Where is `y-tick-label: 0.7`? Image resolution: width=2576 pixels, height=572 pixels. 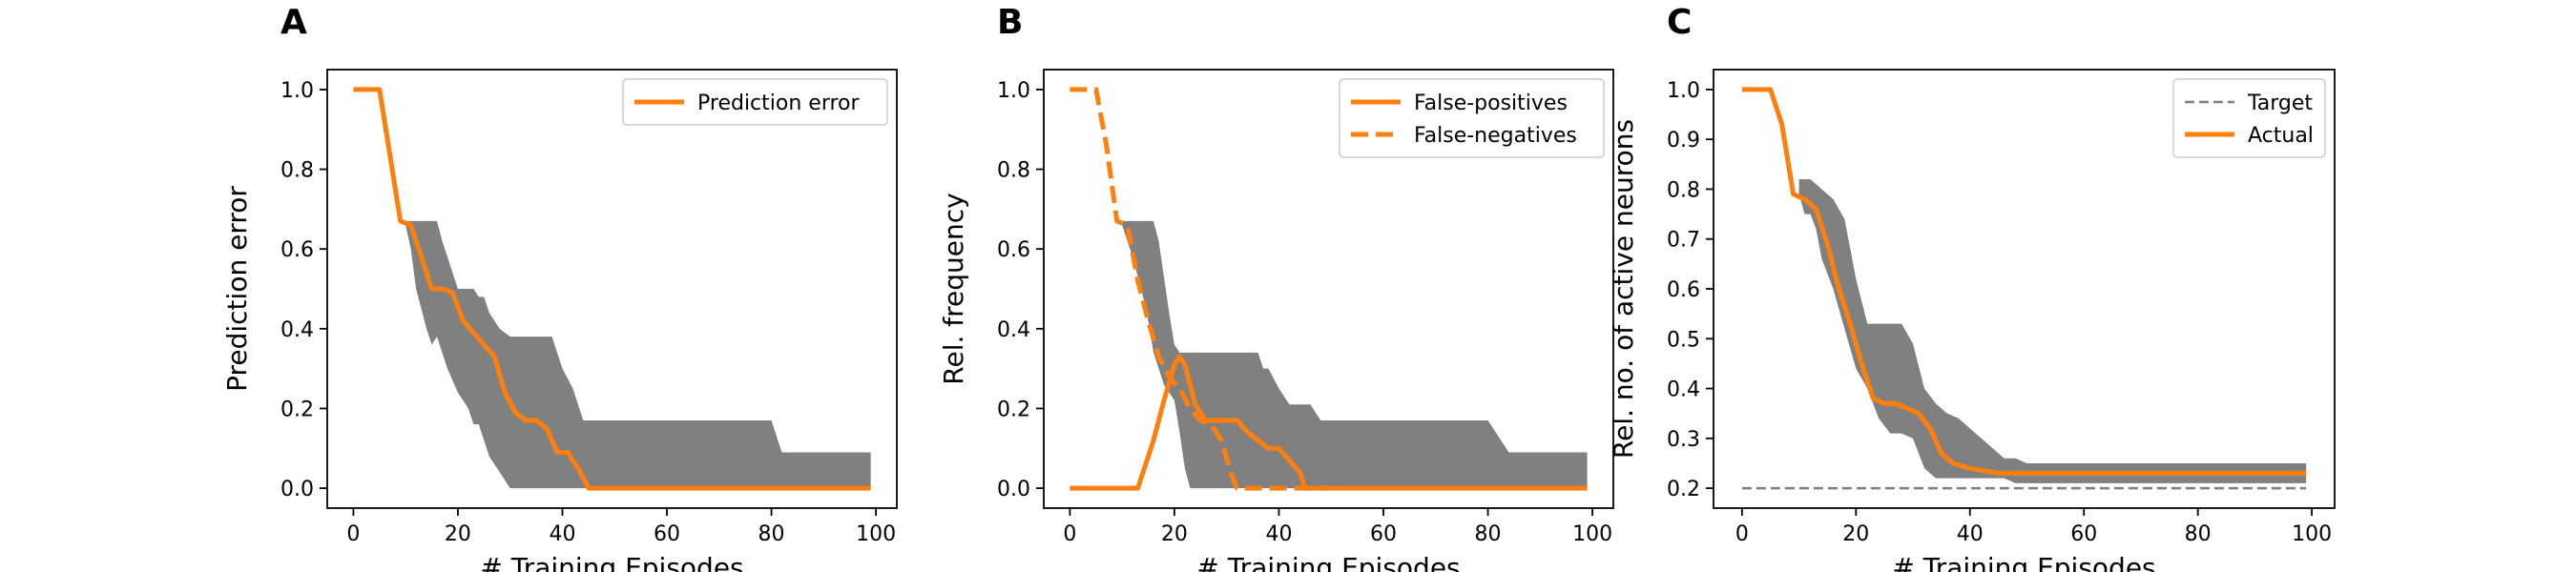
y-tick-label: 0.7 is located at coordinates (1683, 241).